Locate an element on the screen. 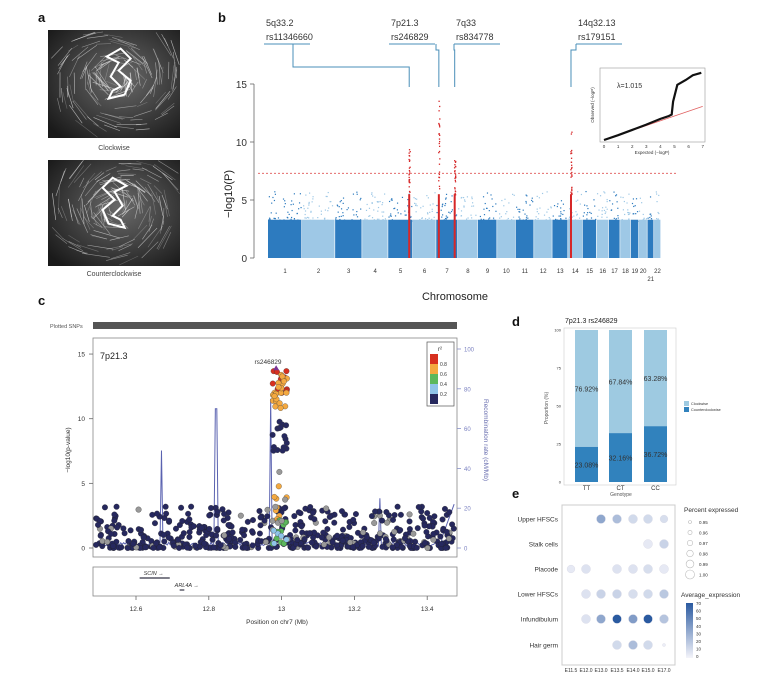 This screenshot has height=680, width=784. chromosome-tick-label: 22 is located at coordinates (657, 272).